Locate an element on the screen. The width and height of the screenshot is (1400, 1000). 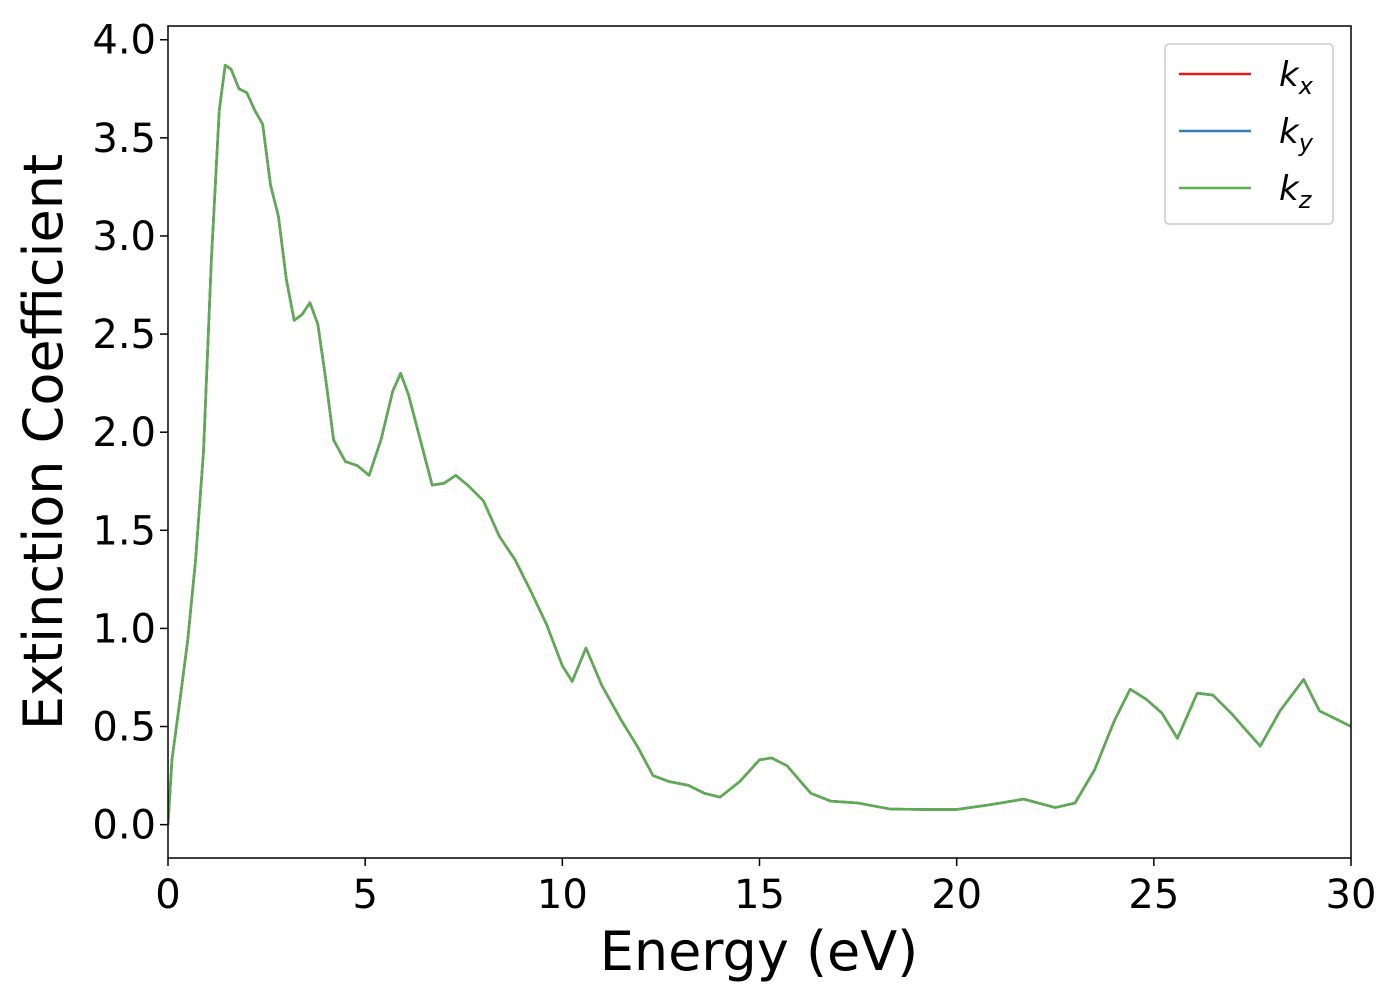
y-tick-label: 0.5 is located at coordinates (124, 728).